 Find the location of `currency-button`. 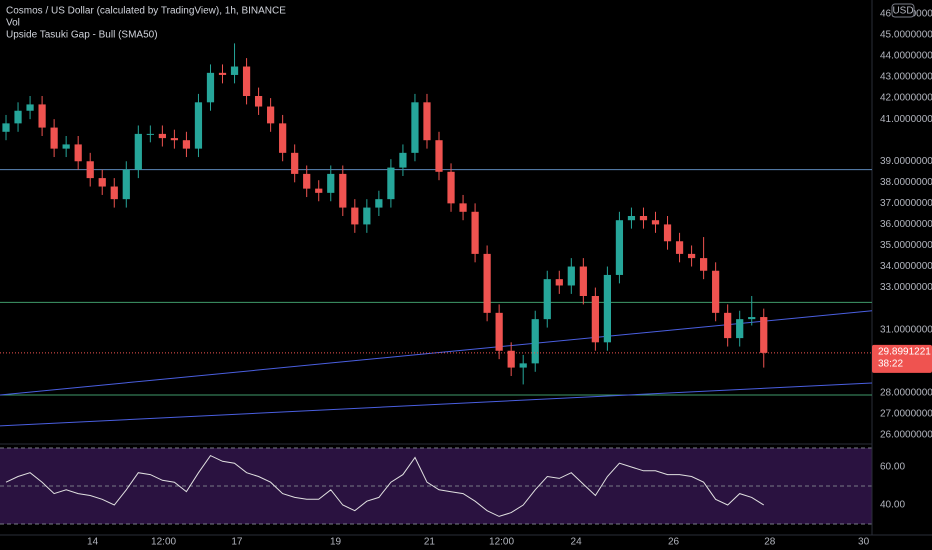

currency-button is located at coordinates (903, 10).